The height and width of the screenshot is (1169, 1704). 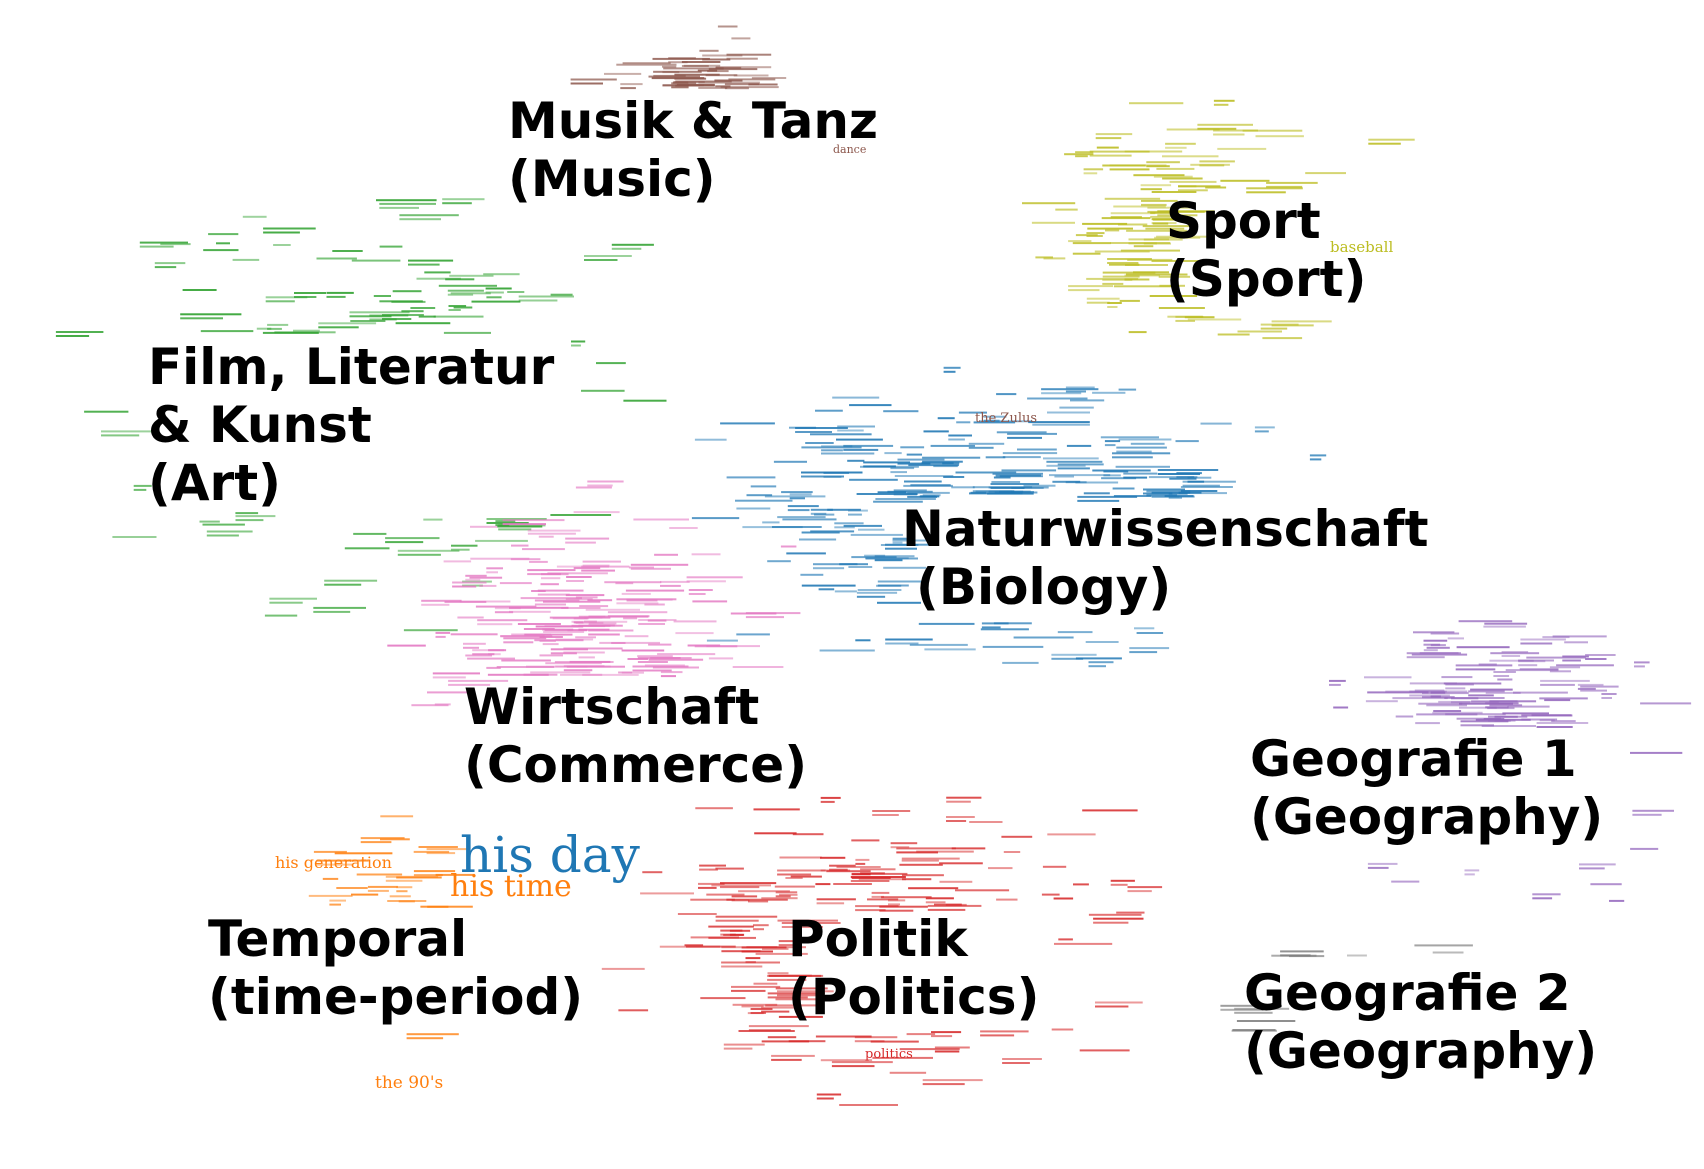 I want to click on cluster-label-politics-line1: Politik, so click(x=878, y=939).